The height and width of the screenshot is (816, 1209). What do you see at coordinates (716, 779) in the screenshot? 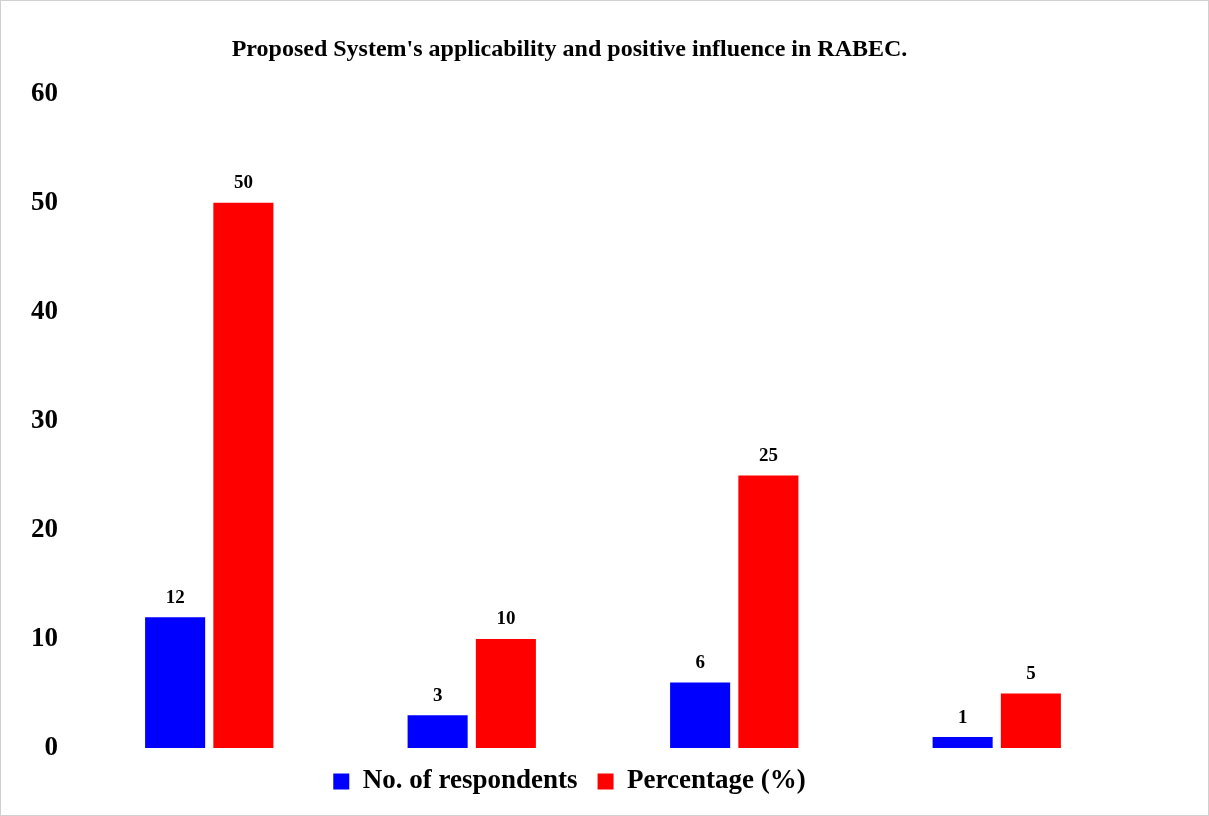
I see `legend-label: Percentage (%)` at bounding box center [716, 779].